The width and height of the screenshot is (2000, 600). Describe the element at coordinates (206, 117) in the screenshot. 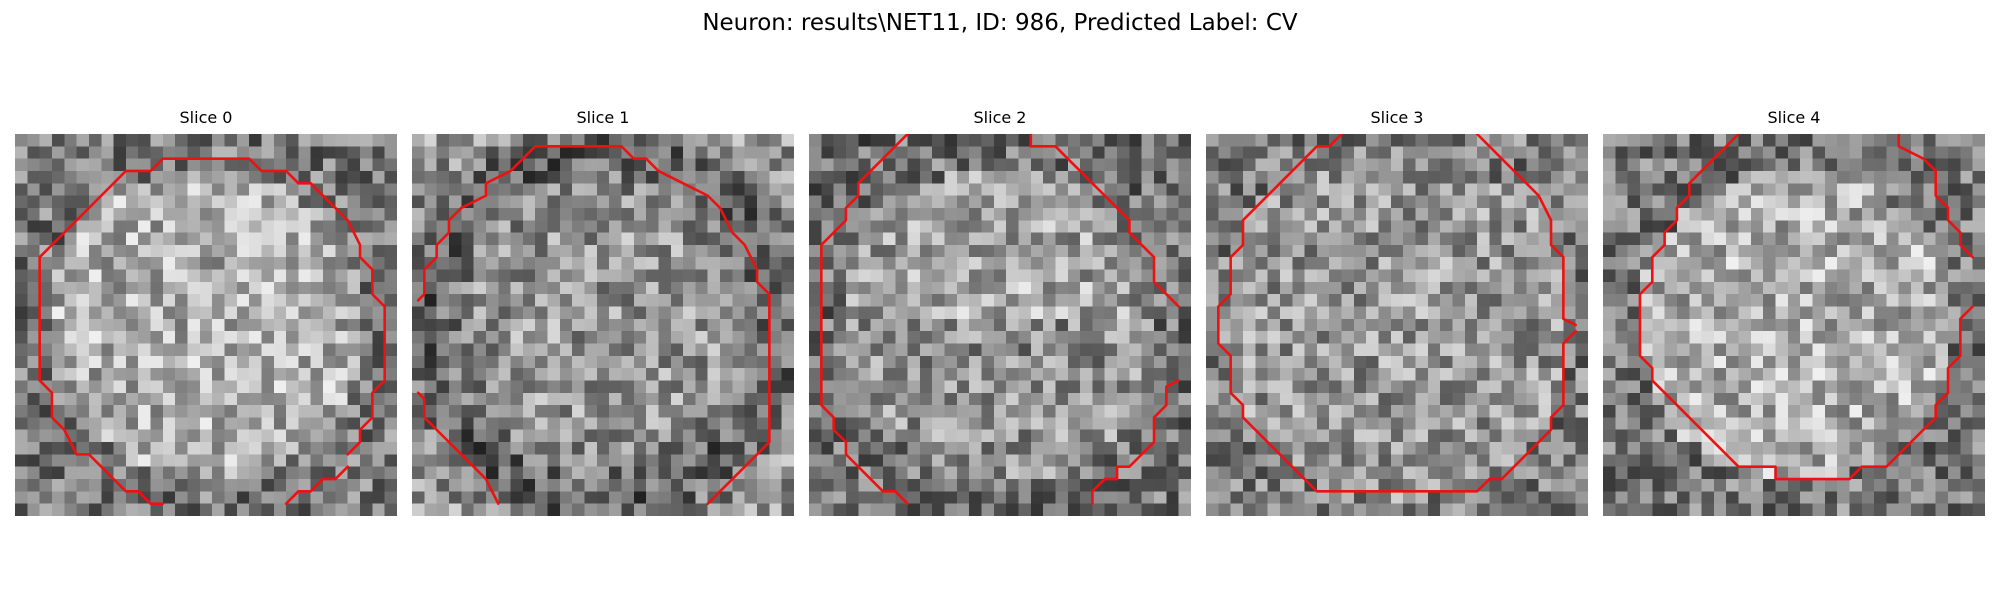

I see `slice-title: Slice 0` at that location.